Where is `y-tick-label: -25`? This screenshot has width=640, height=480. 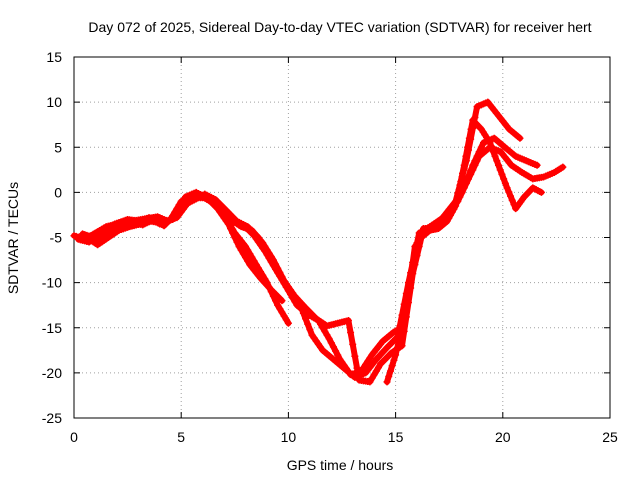
y-tick-label: -25 is located at coordinates (52, 418).